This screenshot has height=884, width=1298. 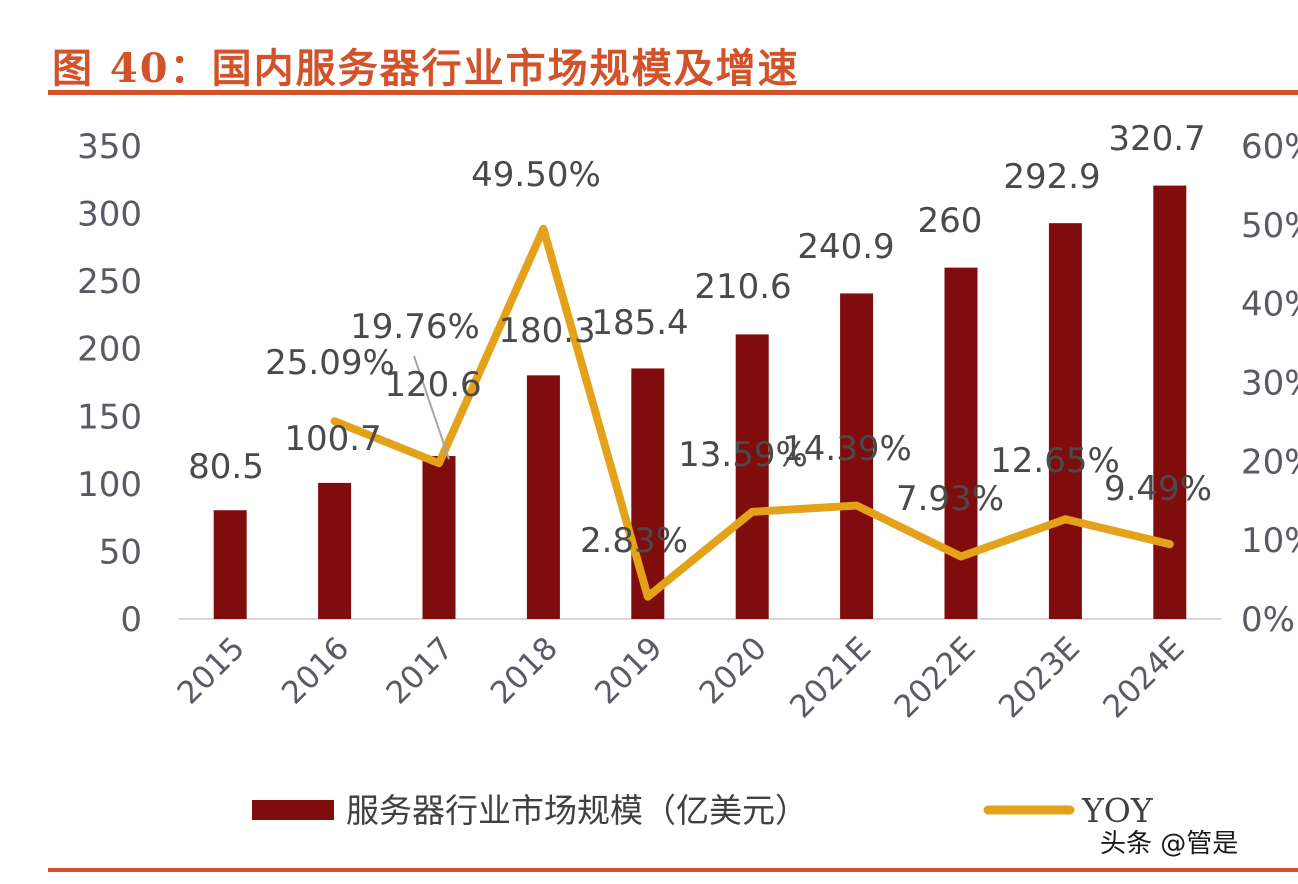 I want to click on yoy-data-label: 49.50%, so click(x=536, y=175).